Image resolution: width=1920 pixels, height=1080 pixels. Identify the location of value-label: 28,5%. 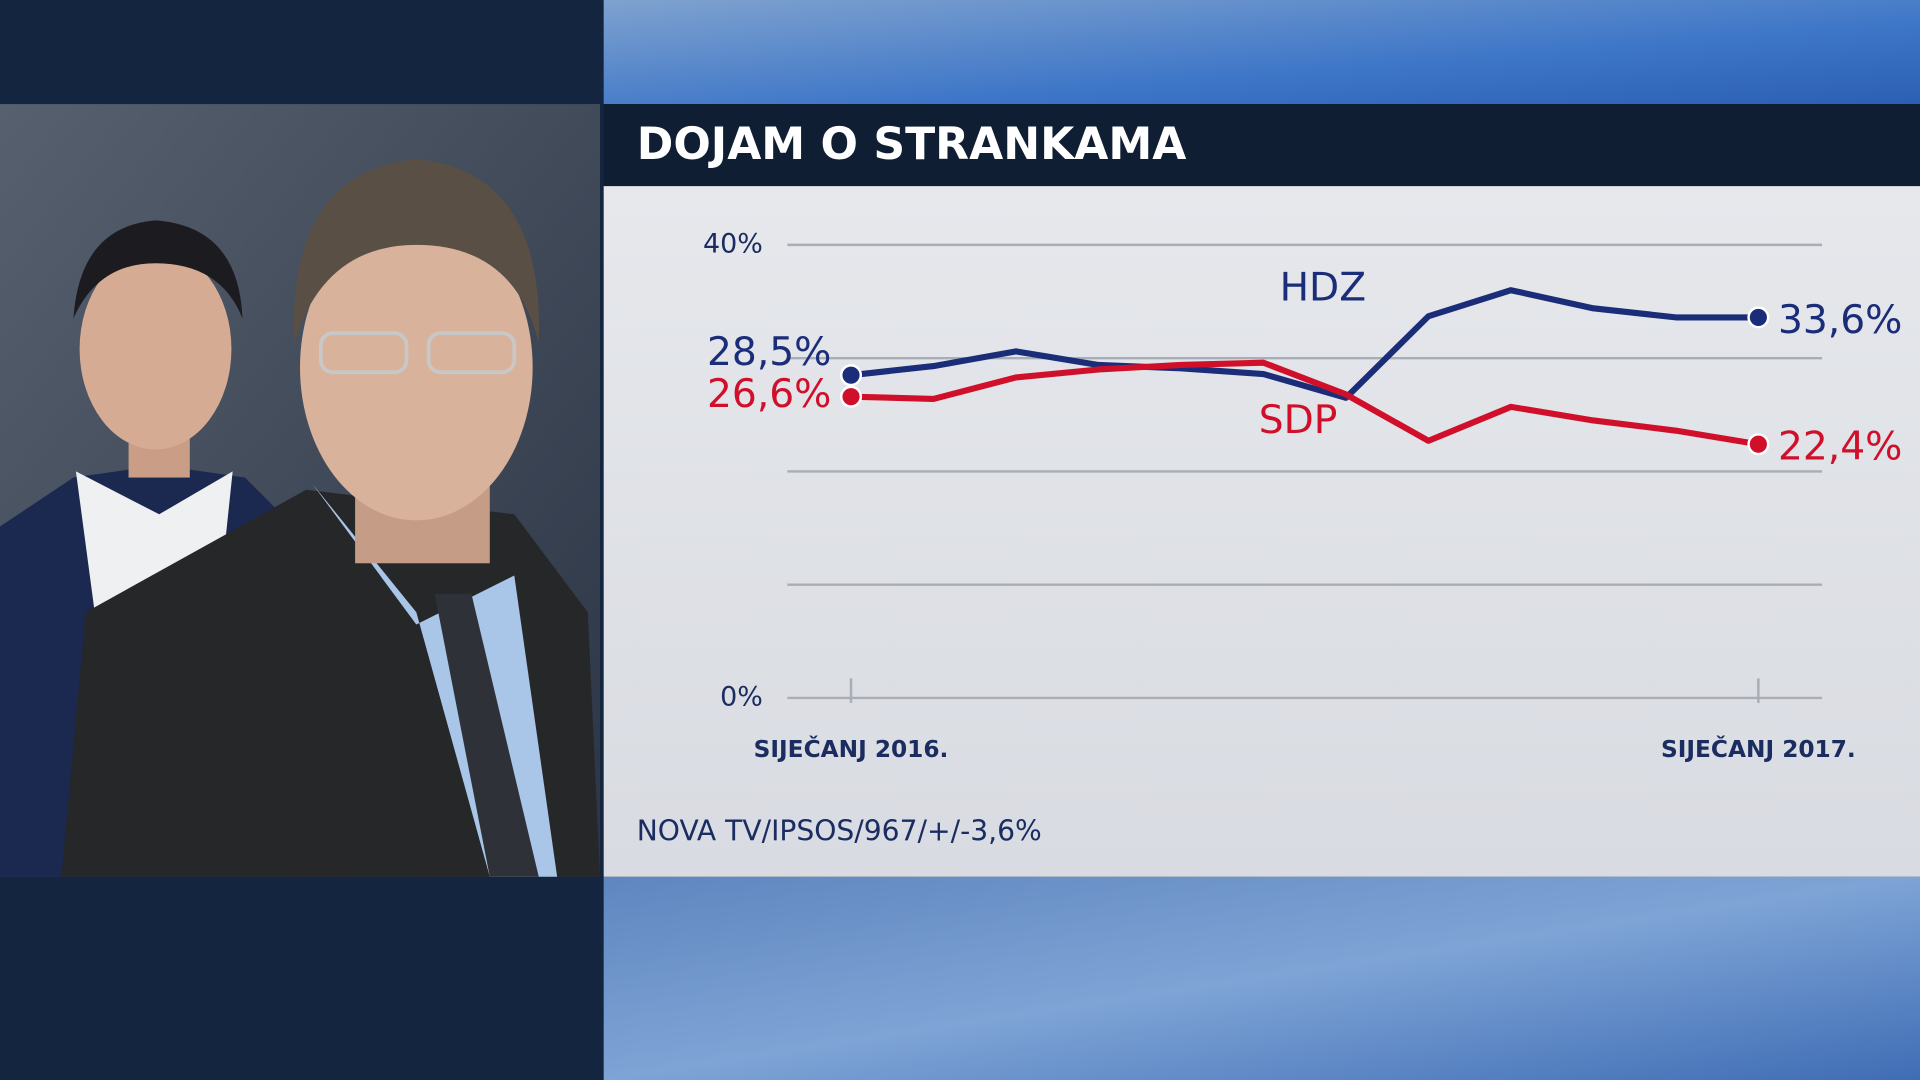
(769, 352).